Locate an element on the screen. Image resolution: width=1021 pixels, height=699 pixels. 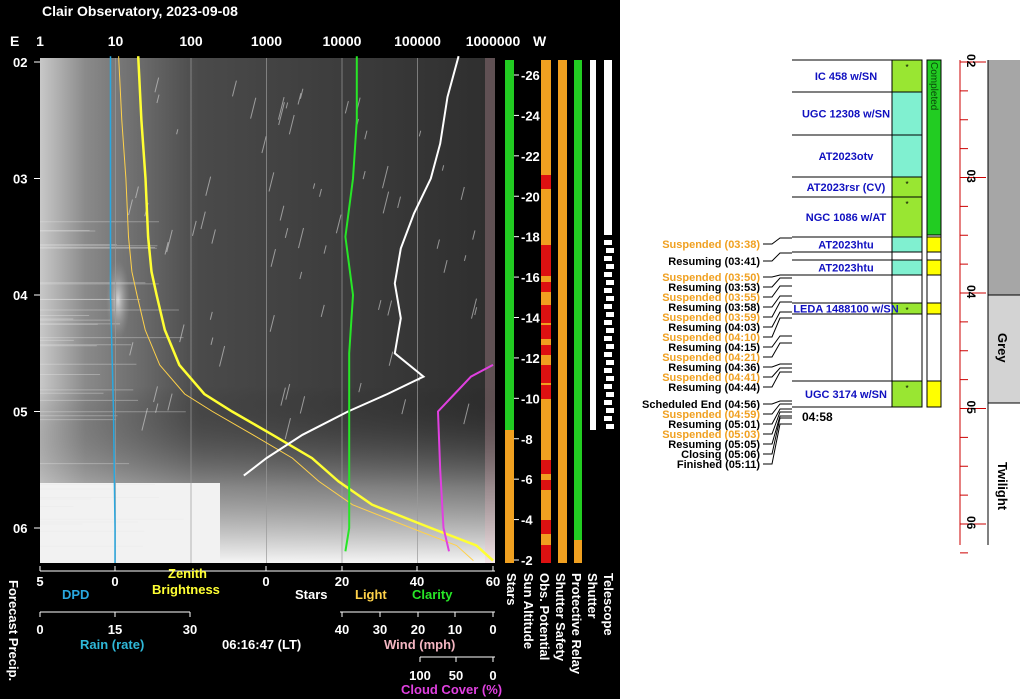
event-label: Resuming (03:53) is located at coordinates (714, 288).